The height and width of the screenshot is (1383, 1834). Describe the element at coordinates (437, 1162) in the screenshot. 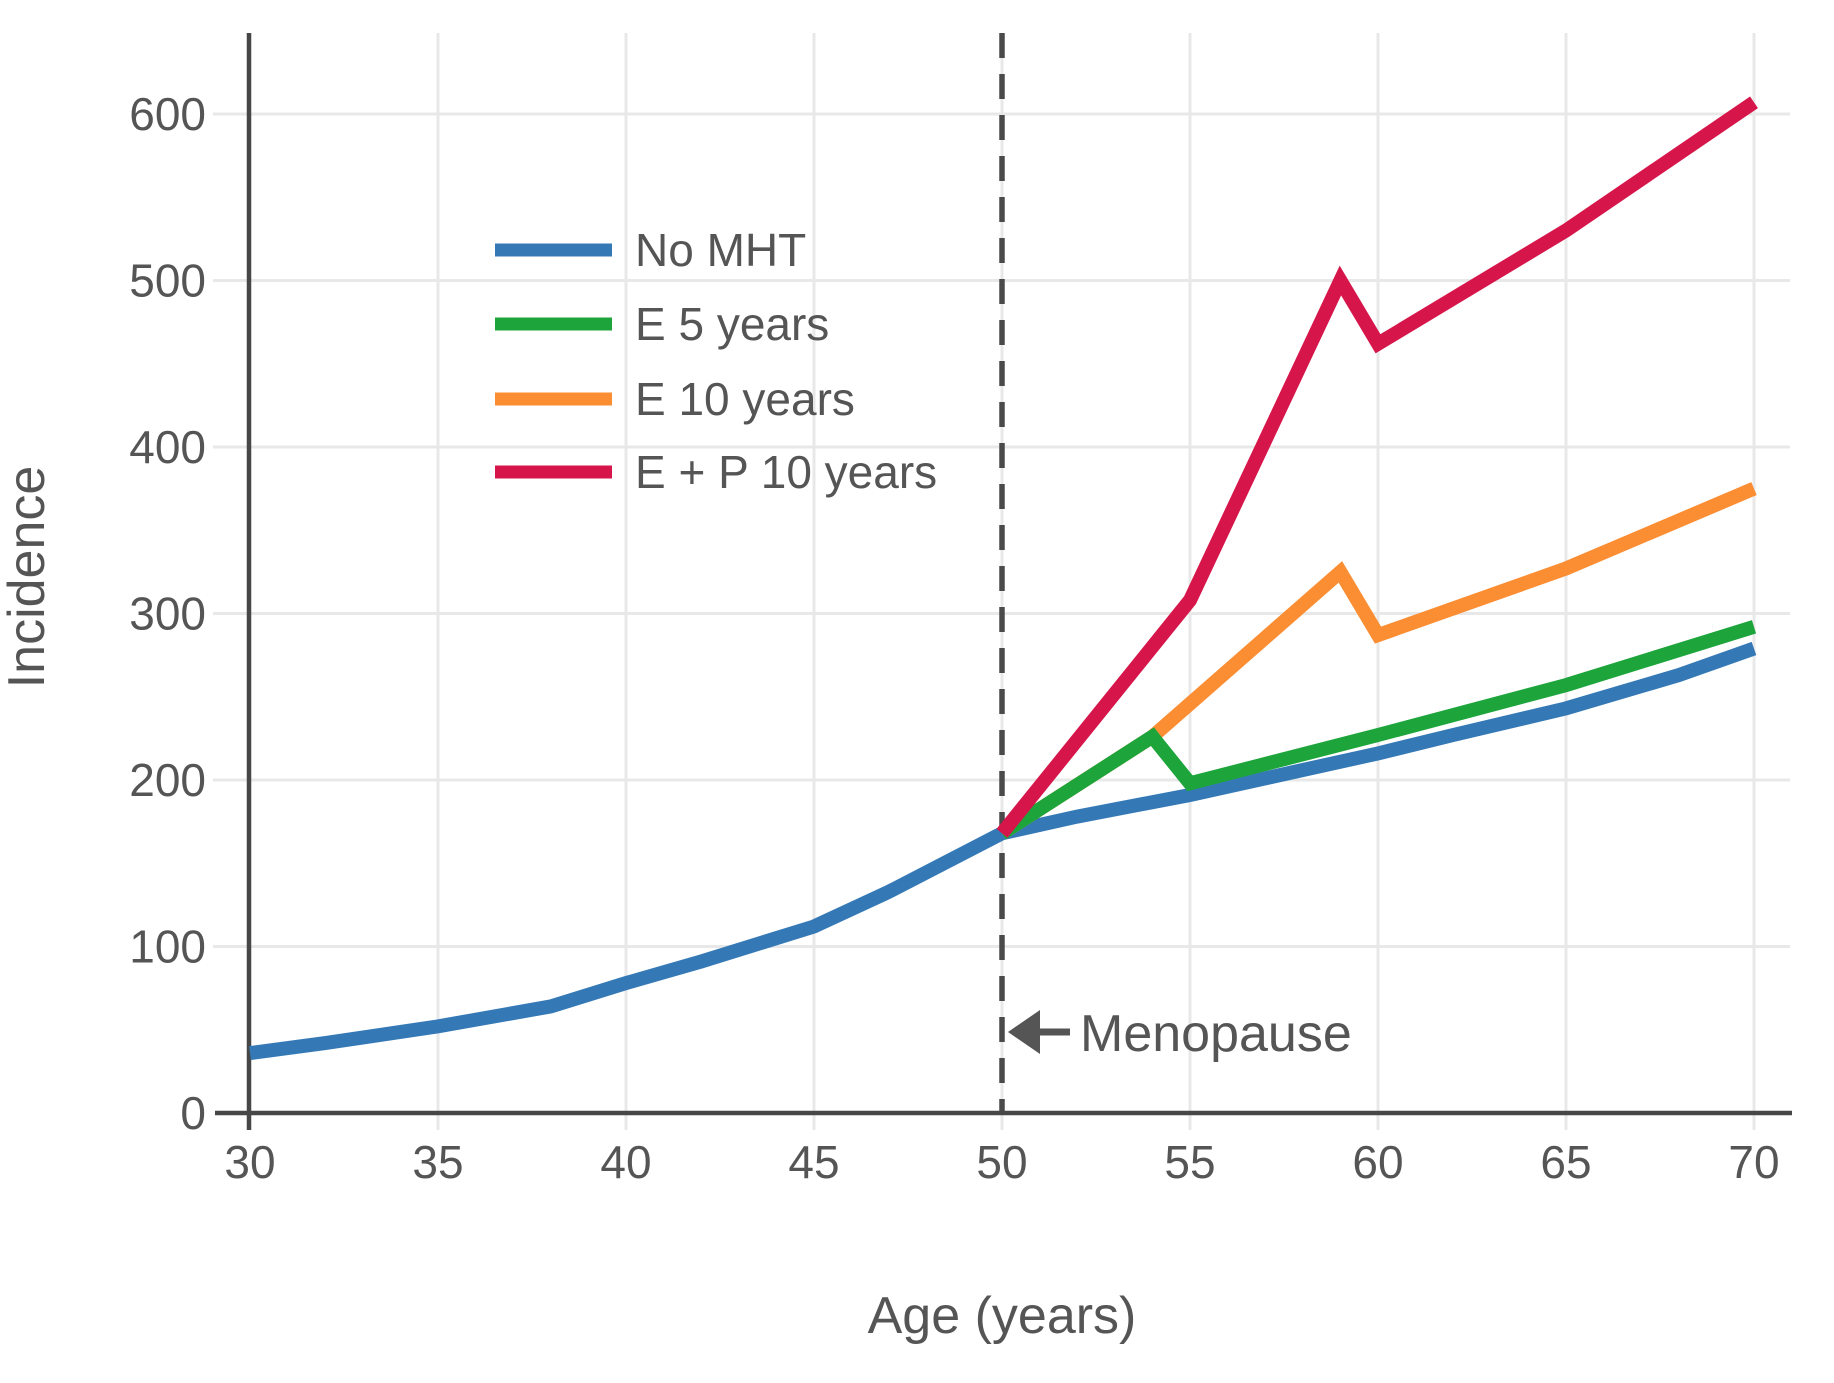

I see `x-tick-label: 35` at that location.